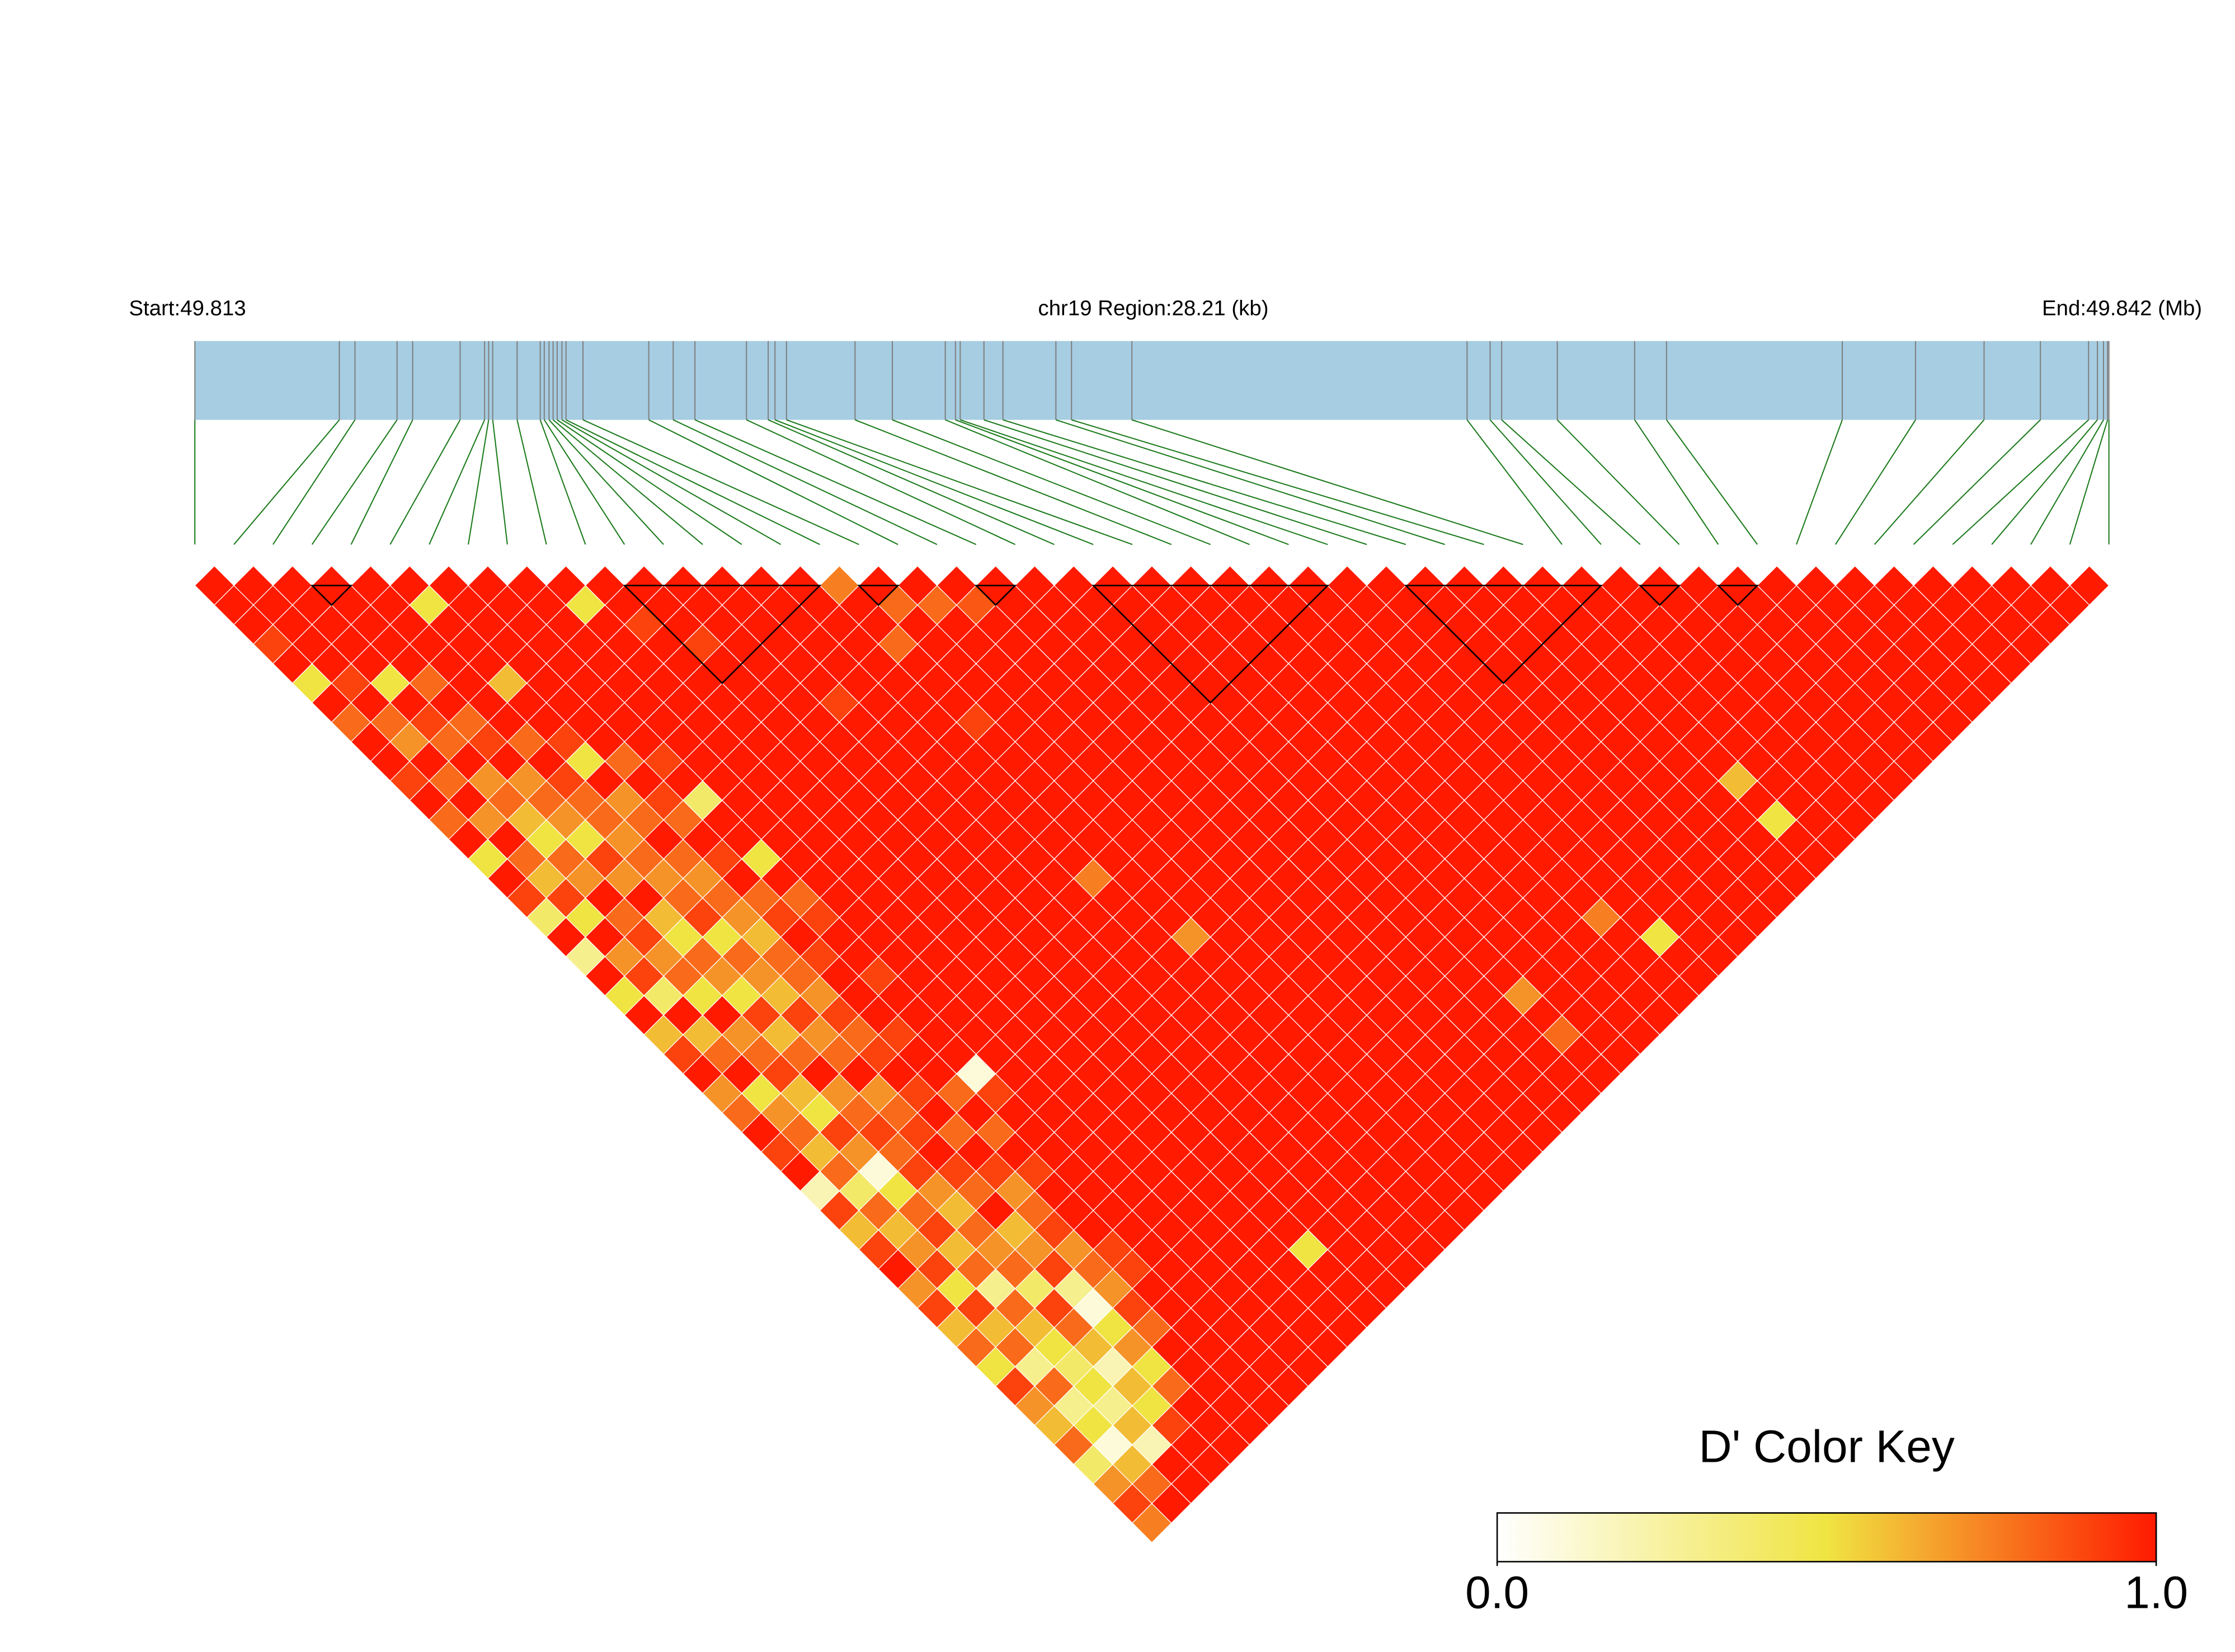 The height and width of the screenshot is (1652, 2235). Describe the element at coordinates (1497, 1593) in the screenshot. I see `color-key-tick-label: 0.0` at that location.